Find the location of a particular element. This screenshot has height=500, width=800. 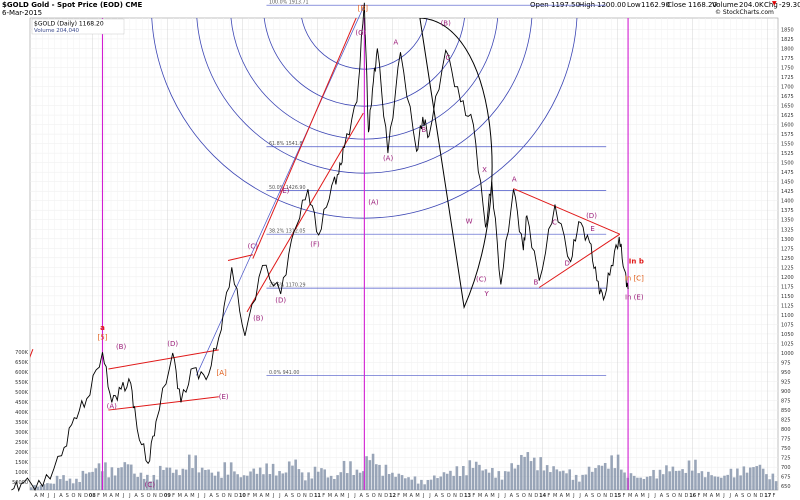

wave-label: [A] is located at coordinates (222, 373).